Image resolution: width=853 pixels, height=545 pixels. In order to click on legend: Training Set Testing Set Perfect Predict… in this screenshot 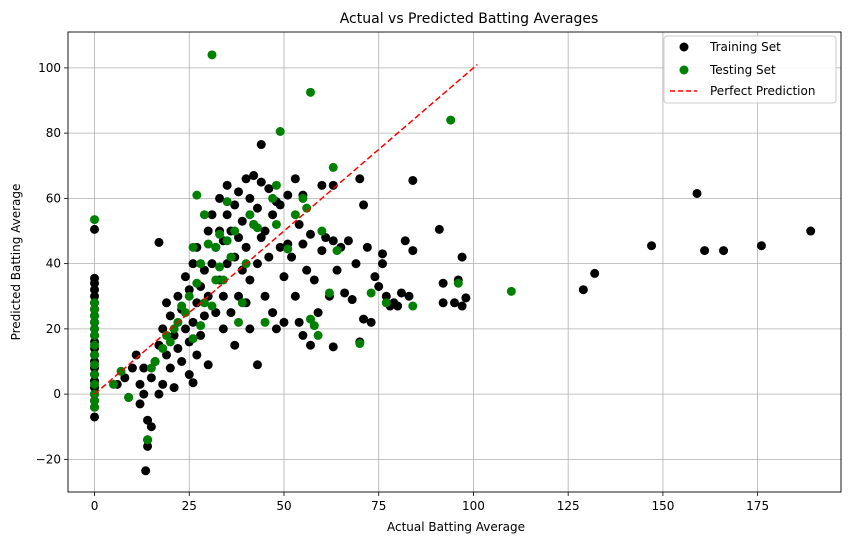, I will do `click(750, 69)`.